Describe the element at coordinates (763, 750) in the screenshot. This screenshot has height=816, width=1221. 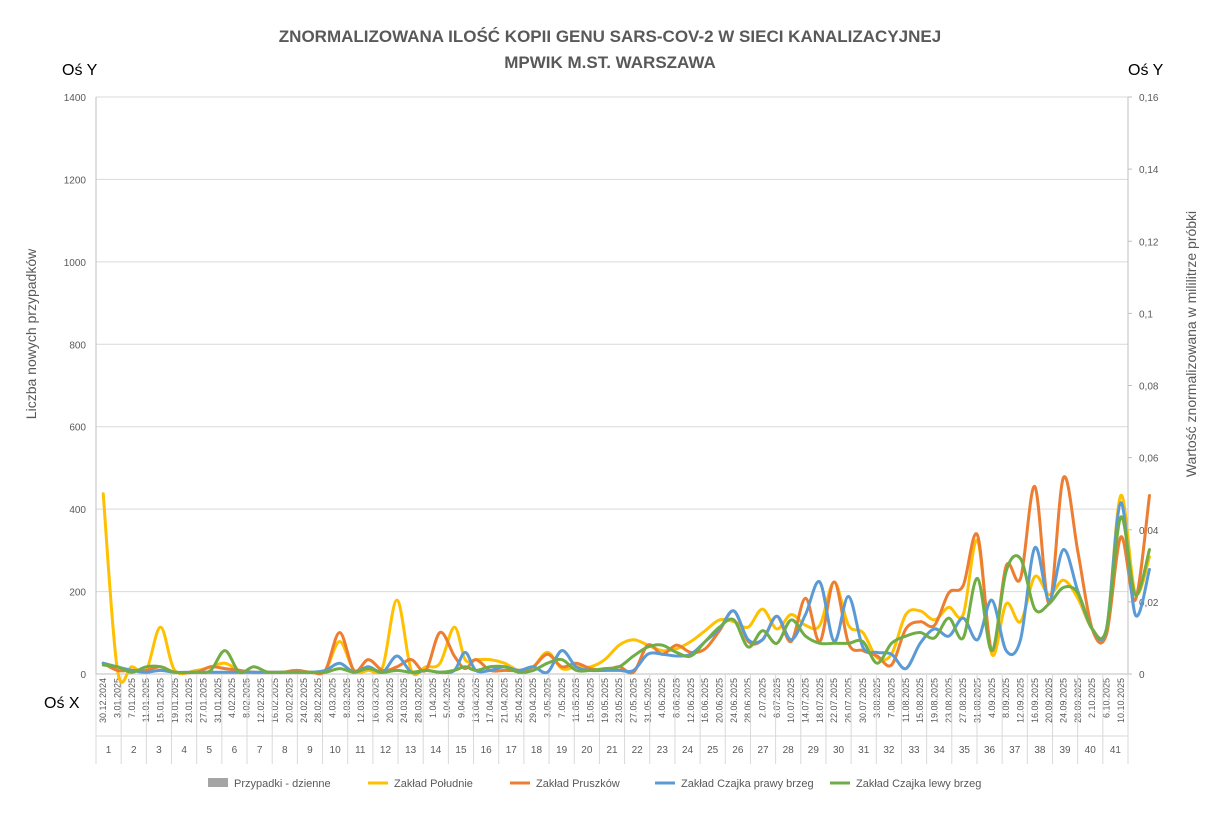
I see `x-week-label: 27` at that location.